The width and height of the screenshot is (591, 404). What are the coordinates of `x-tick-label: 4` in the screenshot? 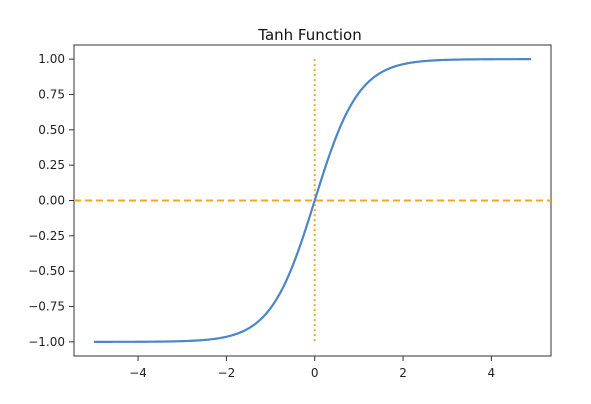 It's located at (492, 373).